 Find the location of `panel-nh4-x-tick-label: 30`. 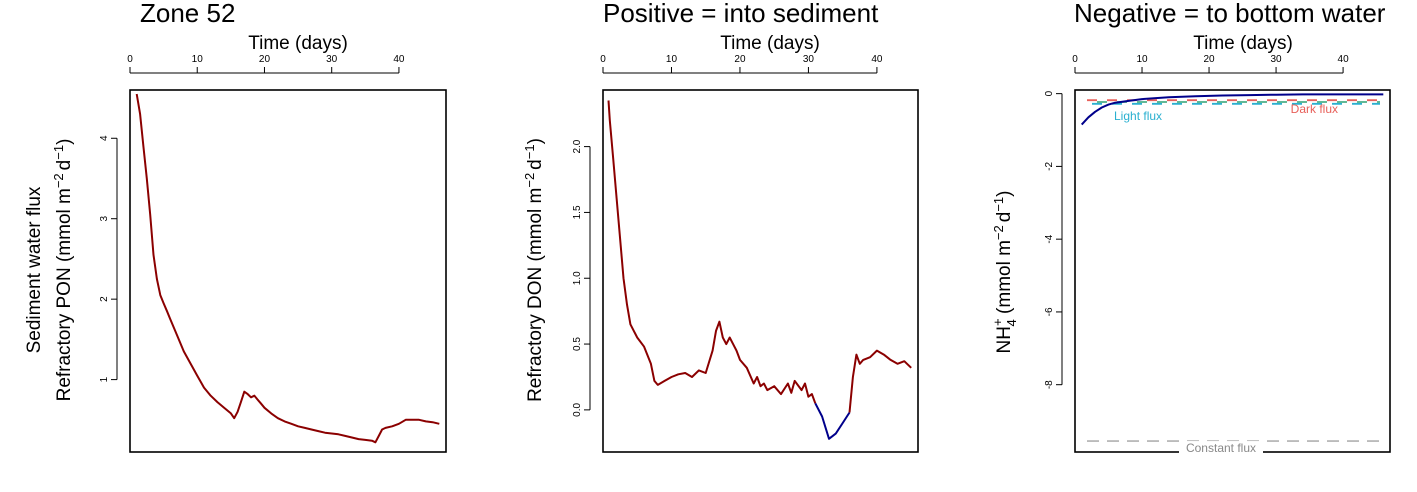

panel-nh4-x-tick-label: 30 is located at coordinates (1277, 59).